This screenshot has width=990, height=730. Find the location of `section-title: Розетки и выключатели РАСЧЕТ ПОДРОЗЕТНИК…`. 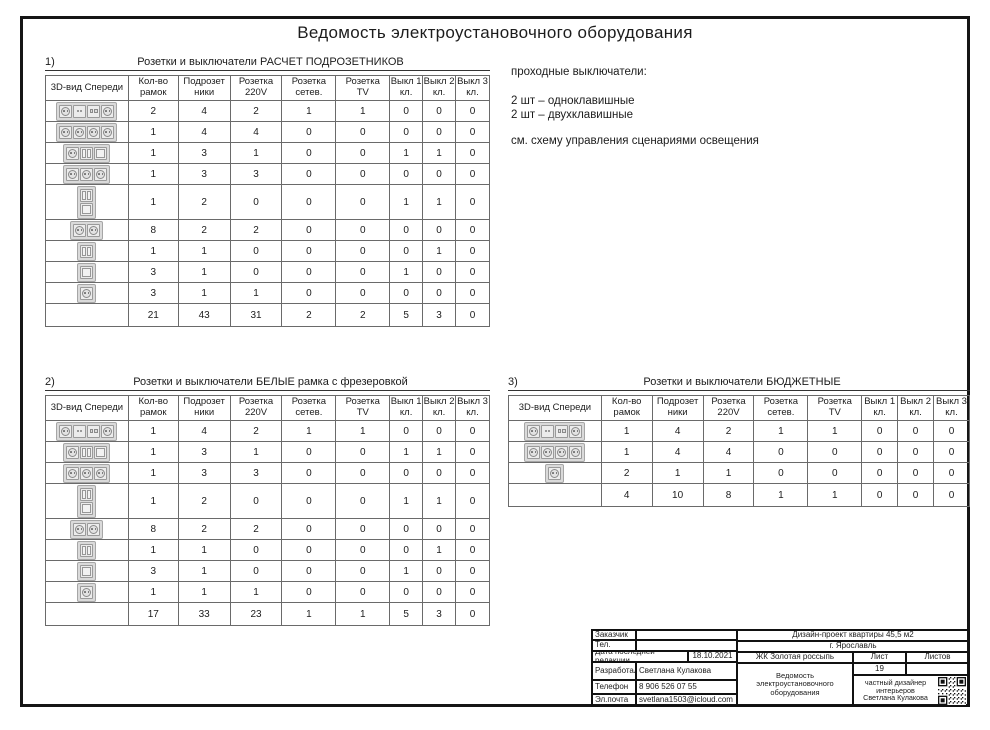

section-title: Розетки и выключатели РАСЧЕТ ПОДРОЗЕТНИК… is located at coordinates (270, 62).